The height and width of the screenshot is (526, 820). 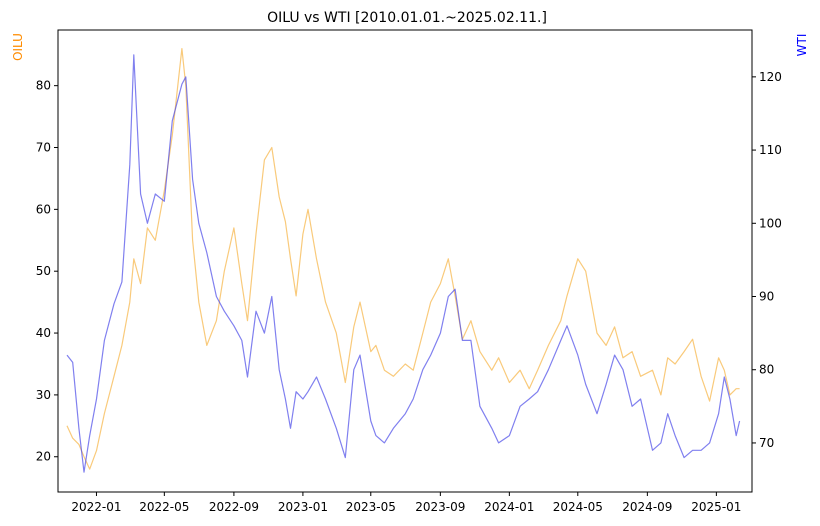 I want to click on x-tick-label: 2024-09, so click(x=647, y=507).